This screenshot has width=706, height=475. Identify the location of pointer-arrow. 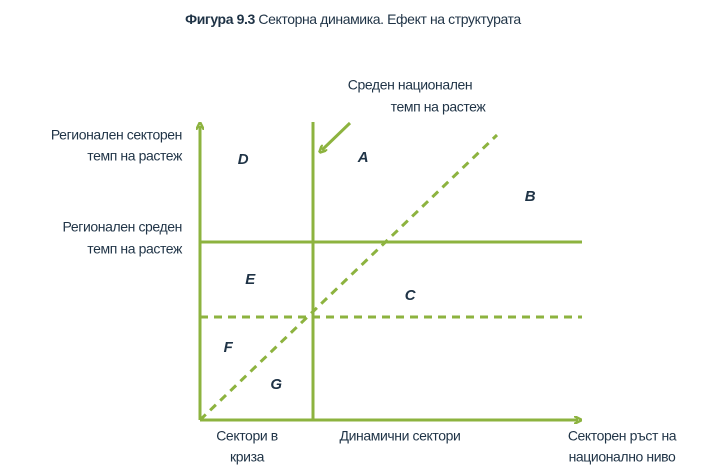
(337, 135).